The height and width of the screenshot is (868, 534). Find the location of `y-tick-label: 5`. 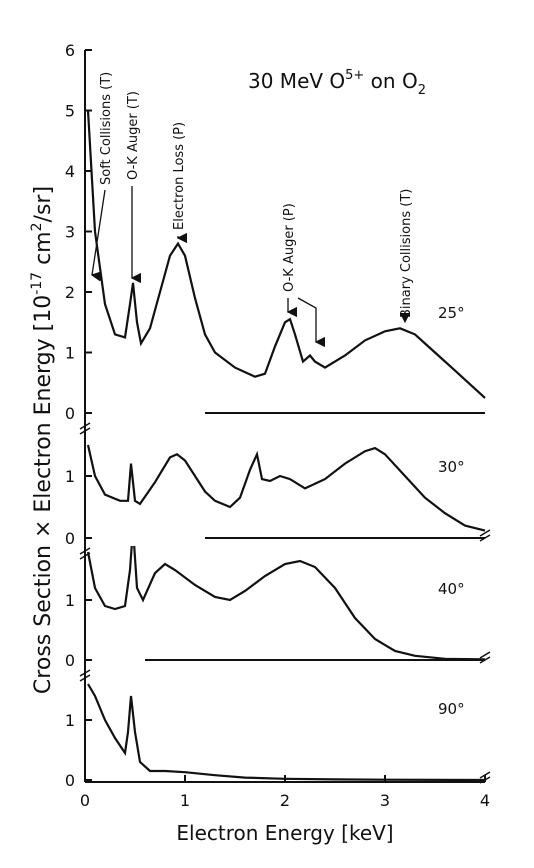

y-tick-label: 5 is located at coordinates (70, 111).